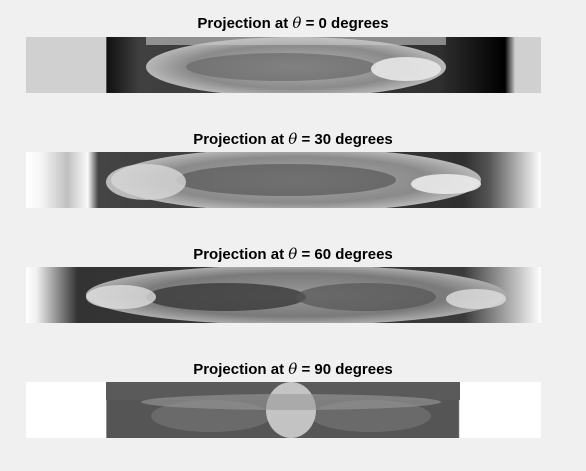 This screenshot has width=586, height=471. Describe the element at coordinates (345, 369) in the screenshot. I see `title-suffix: = 90 degrees` at that location.